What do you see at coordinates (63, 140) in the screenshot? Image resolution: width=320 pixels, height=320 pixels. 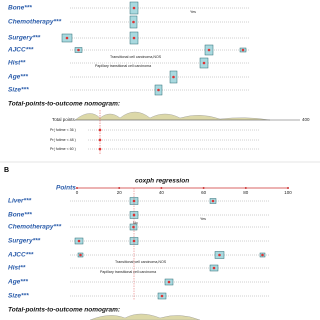 I see `probability-label: Pr( futime < 48 )` at bounding box center [63, 140].